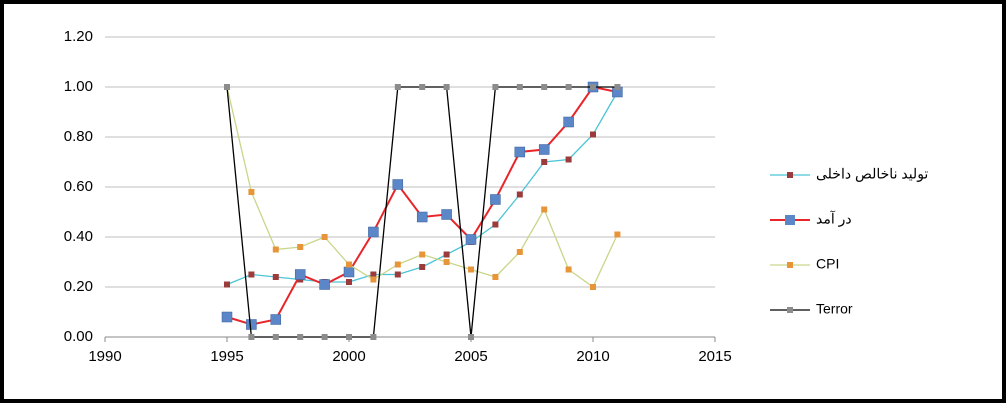 This screenshot has width=1006, height=403. Describe the element at coordinates (78, 186) in the screenshot. I see `y-tick-label: 0.60` at that location.